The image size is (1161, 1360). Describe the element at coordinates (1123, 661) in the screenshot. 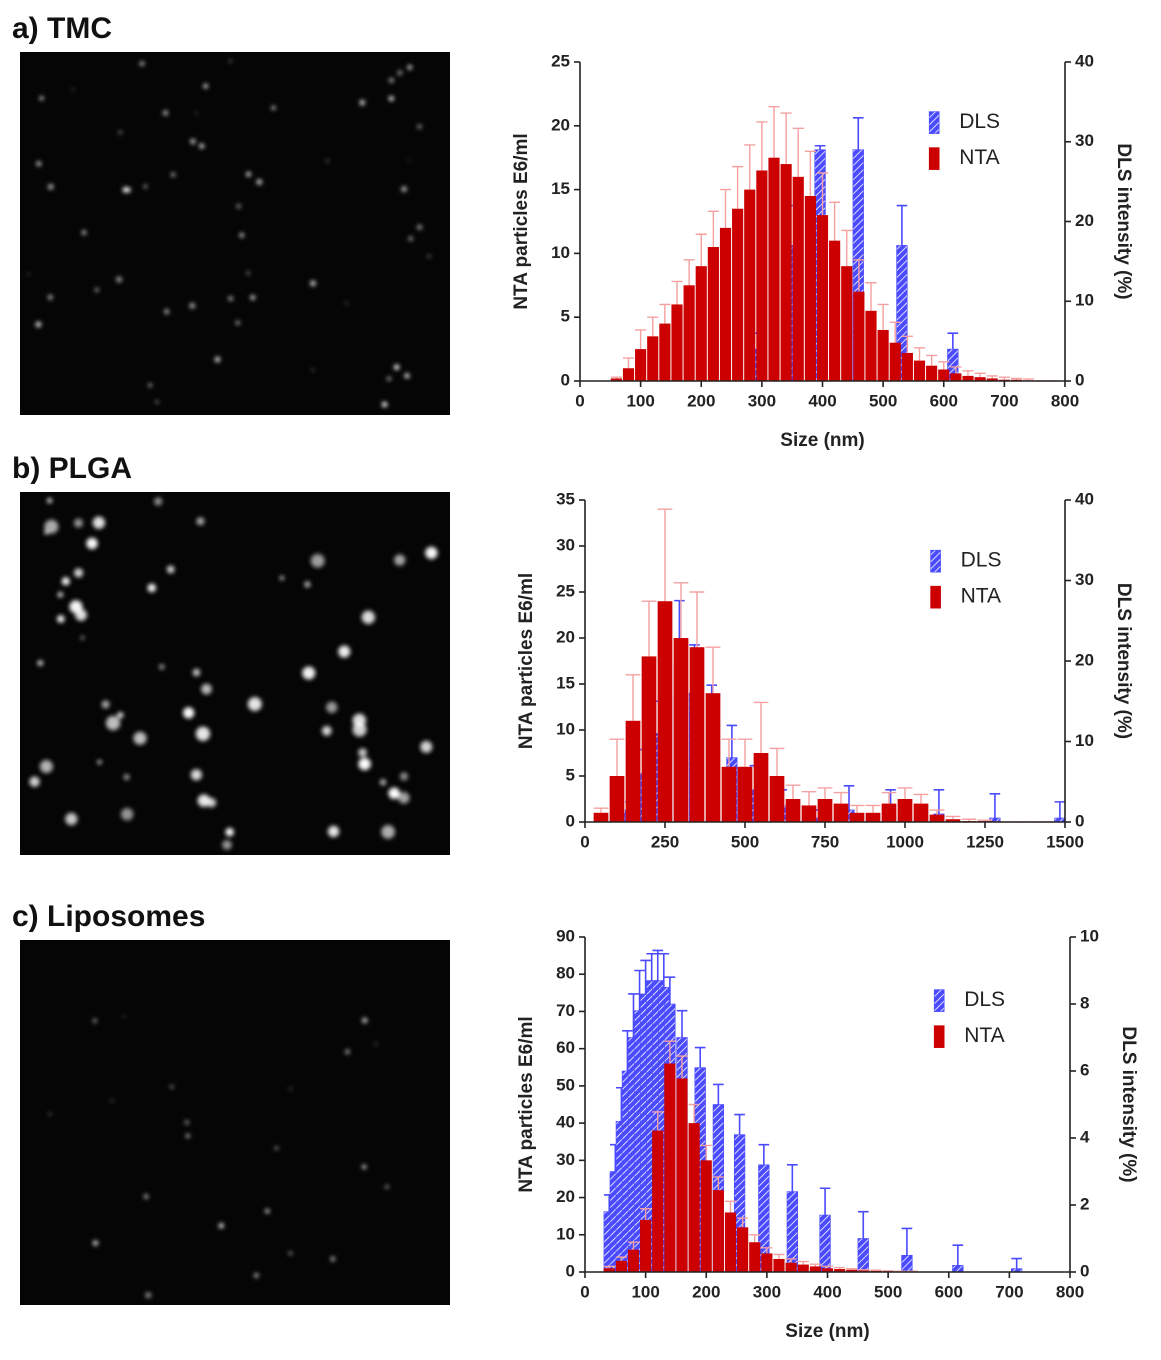

I see `y2-axis-label: DLS intensity (%)` at that location.